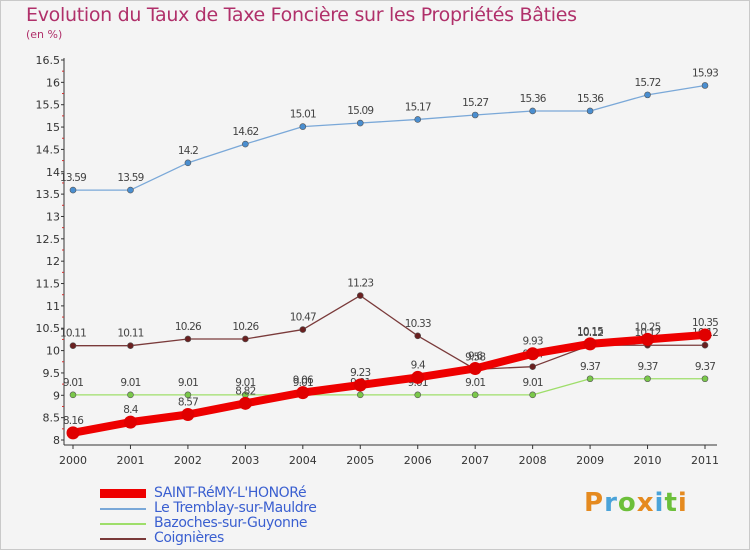 Image resolution: width=750 pixels, height=550 pixels. Describe the element at coordinates (648, 83) in the screenshot. I see `data-label: 15.72` at that location.